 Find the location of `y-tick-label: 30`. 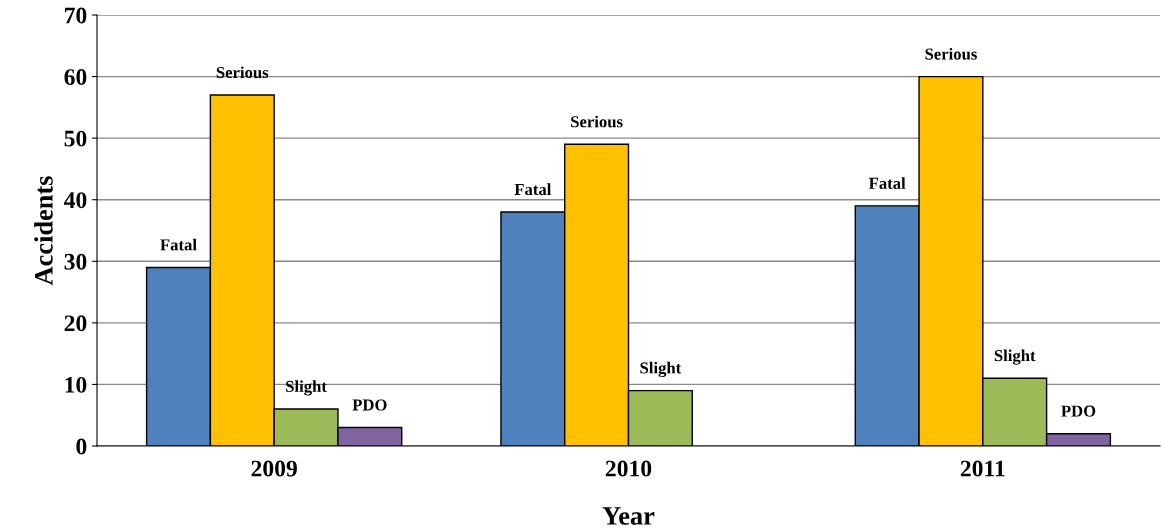

y-tick-label: 30 is located at coordinates (75, 261).